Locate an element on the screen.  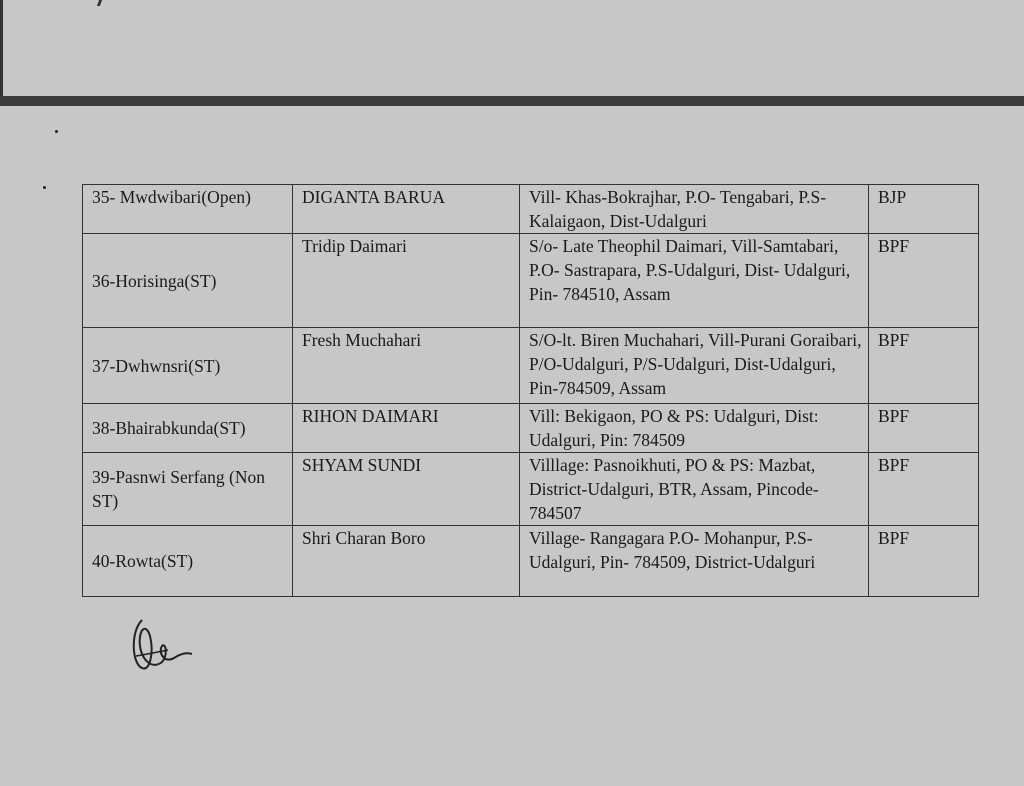
previous-page-section is located at coordinates (512, 48).